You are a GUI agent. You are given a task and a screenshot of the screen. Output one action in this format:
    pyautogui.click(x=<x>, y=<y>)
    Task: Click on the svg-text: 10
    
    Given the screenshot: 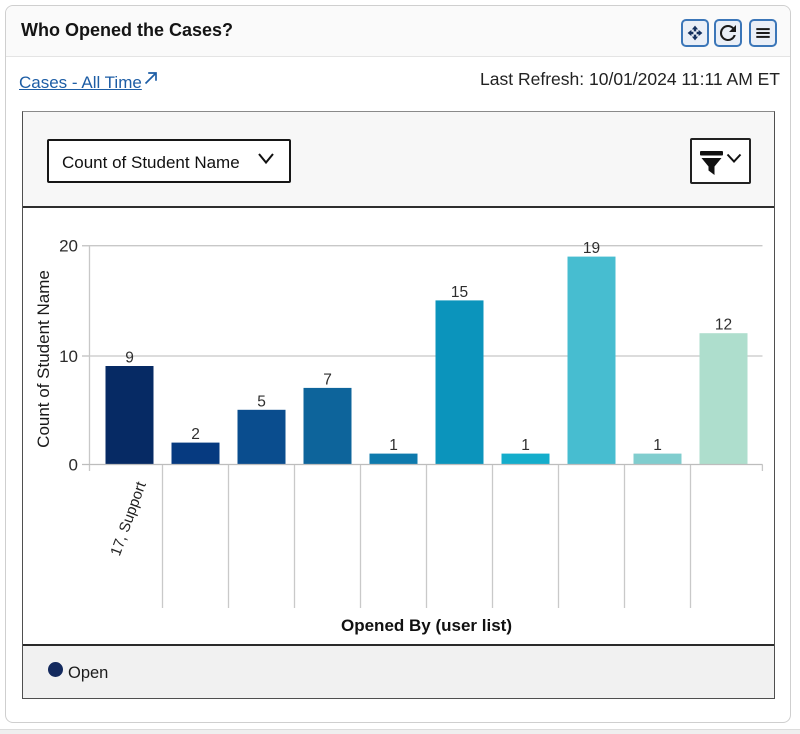 What is the action you would take?
    pyautogui.click(x=68, y=356)
    